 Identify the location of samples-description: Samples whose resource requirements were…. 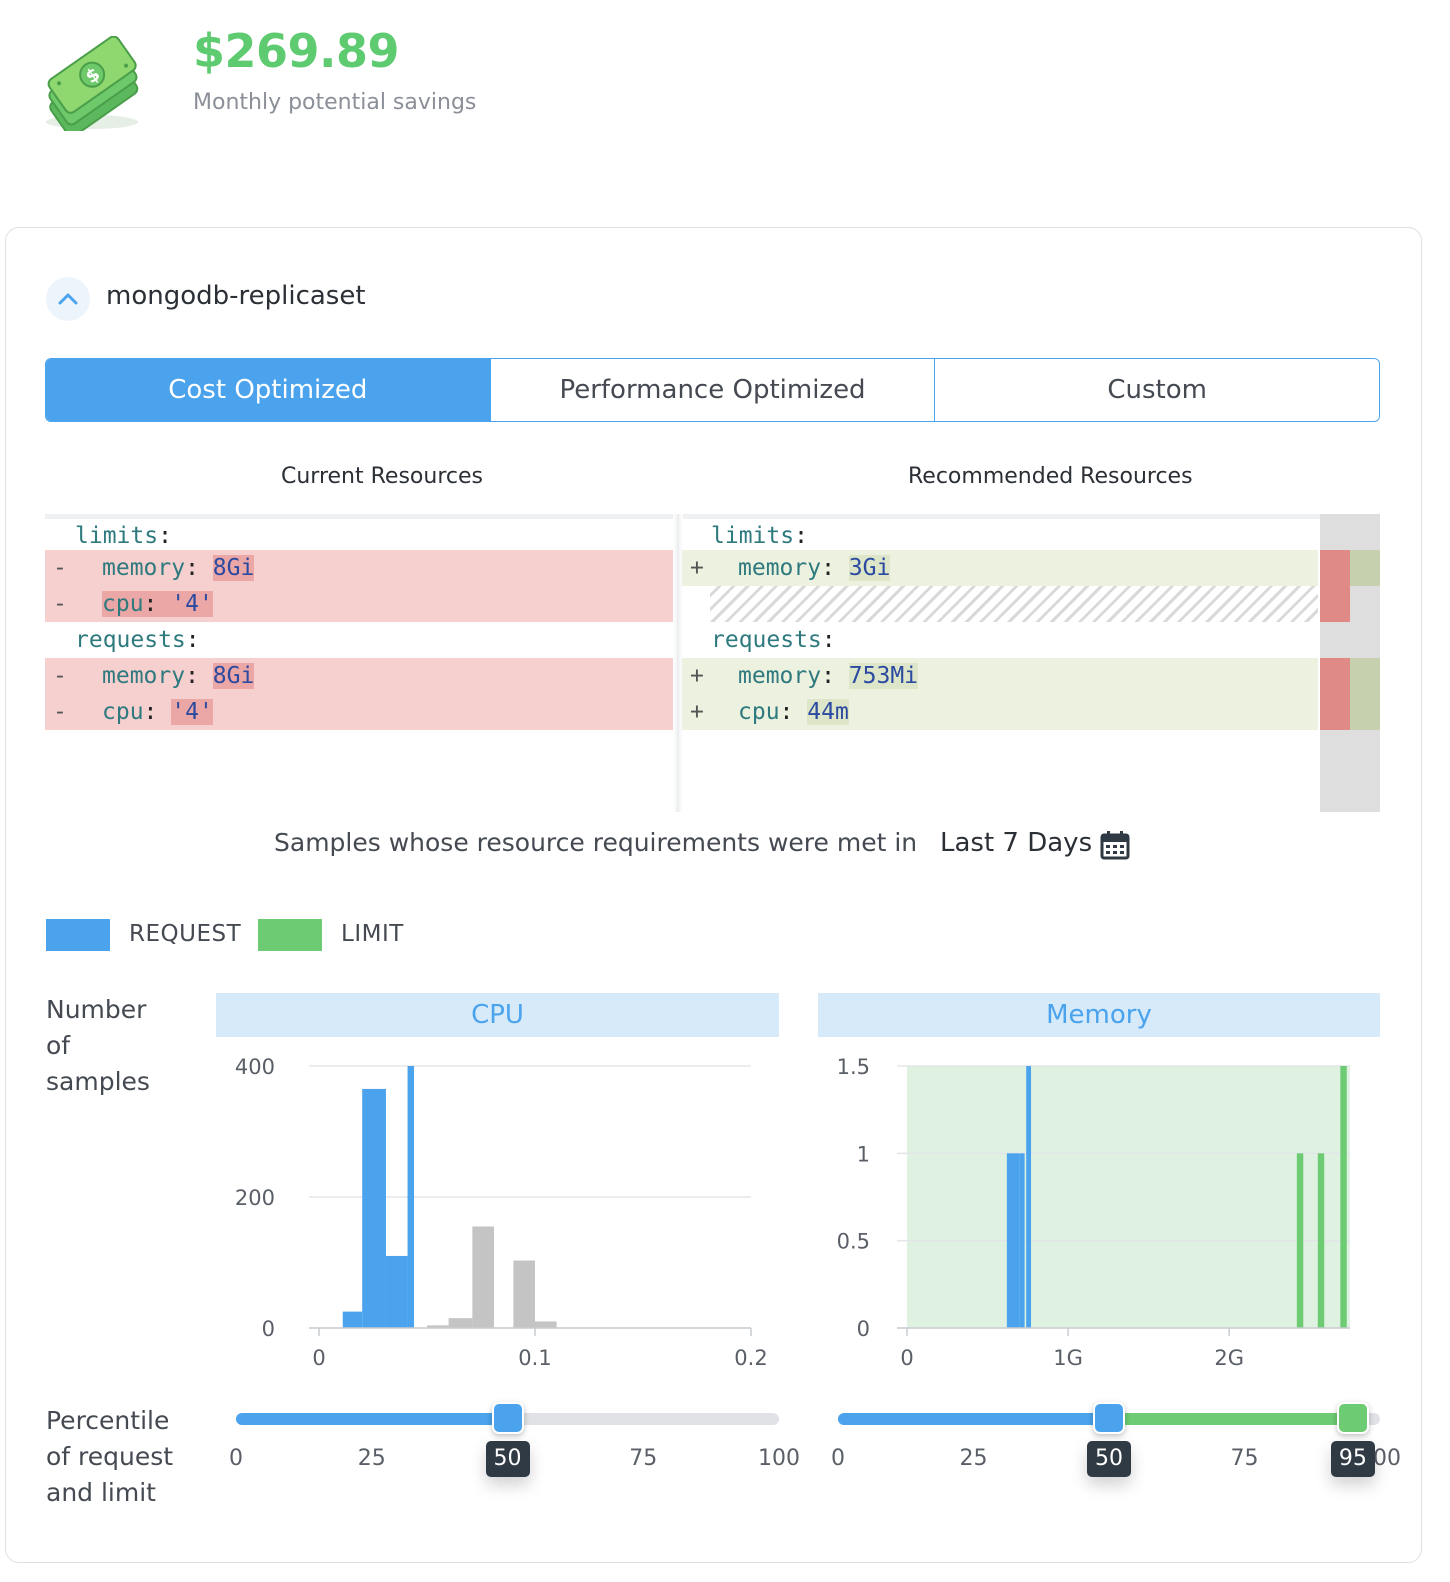
(596, 842).